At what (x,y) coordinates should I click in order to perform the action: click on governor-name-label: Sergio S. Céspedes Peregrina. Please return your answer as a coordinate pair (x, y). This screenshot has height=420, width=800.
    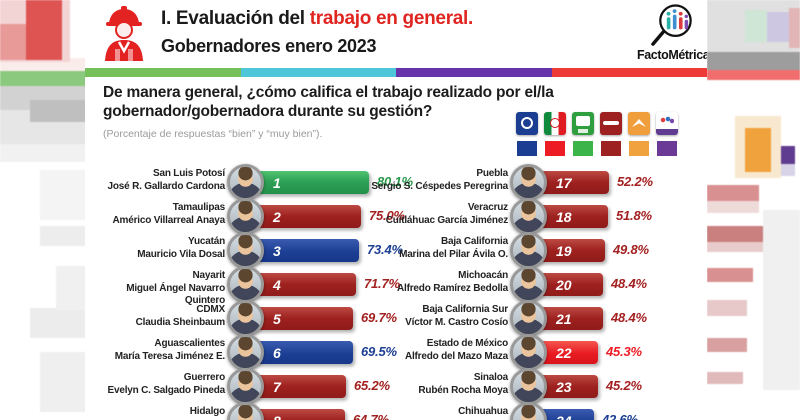
    Looking at the image, I should click on (439, 186).